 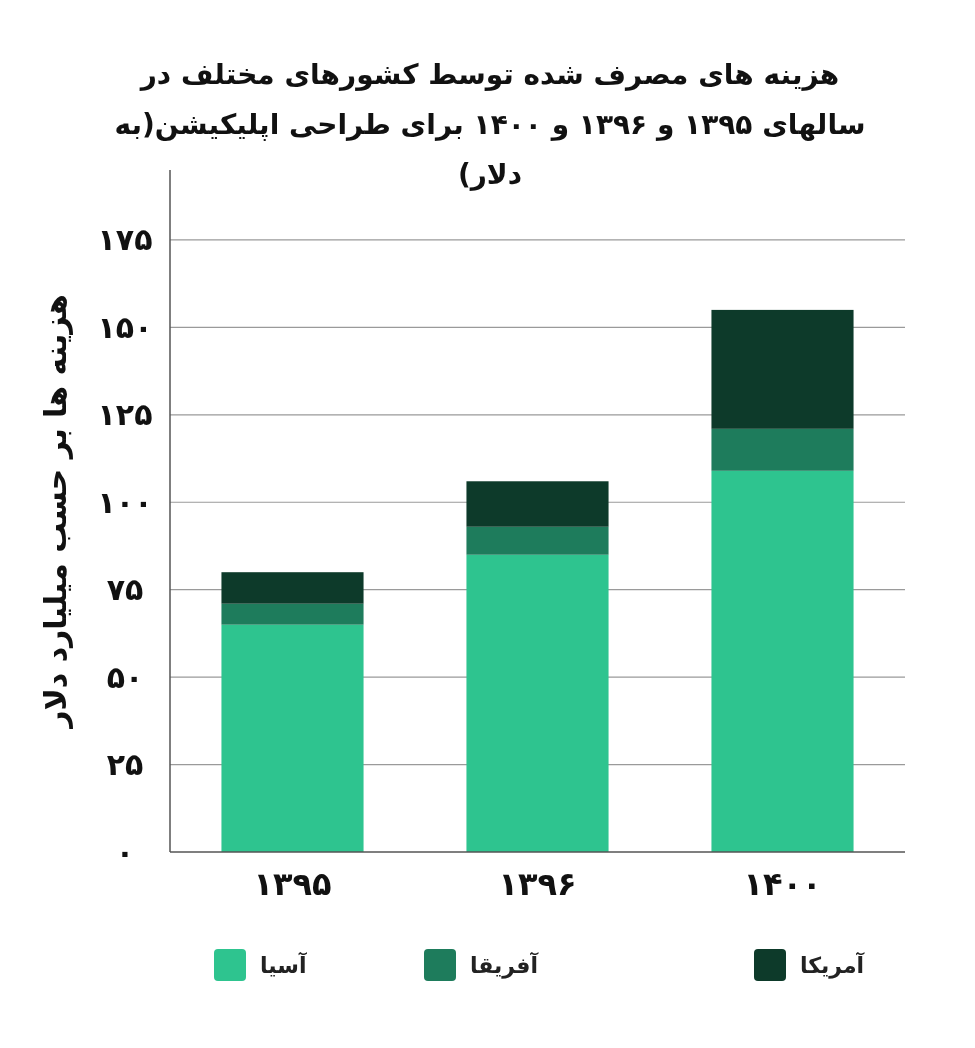 I want to click on legend-label: آمریکا, so click(x=832, y=964).